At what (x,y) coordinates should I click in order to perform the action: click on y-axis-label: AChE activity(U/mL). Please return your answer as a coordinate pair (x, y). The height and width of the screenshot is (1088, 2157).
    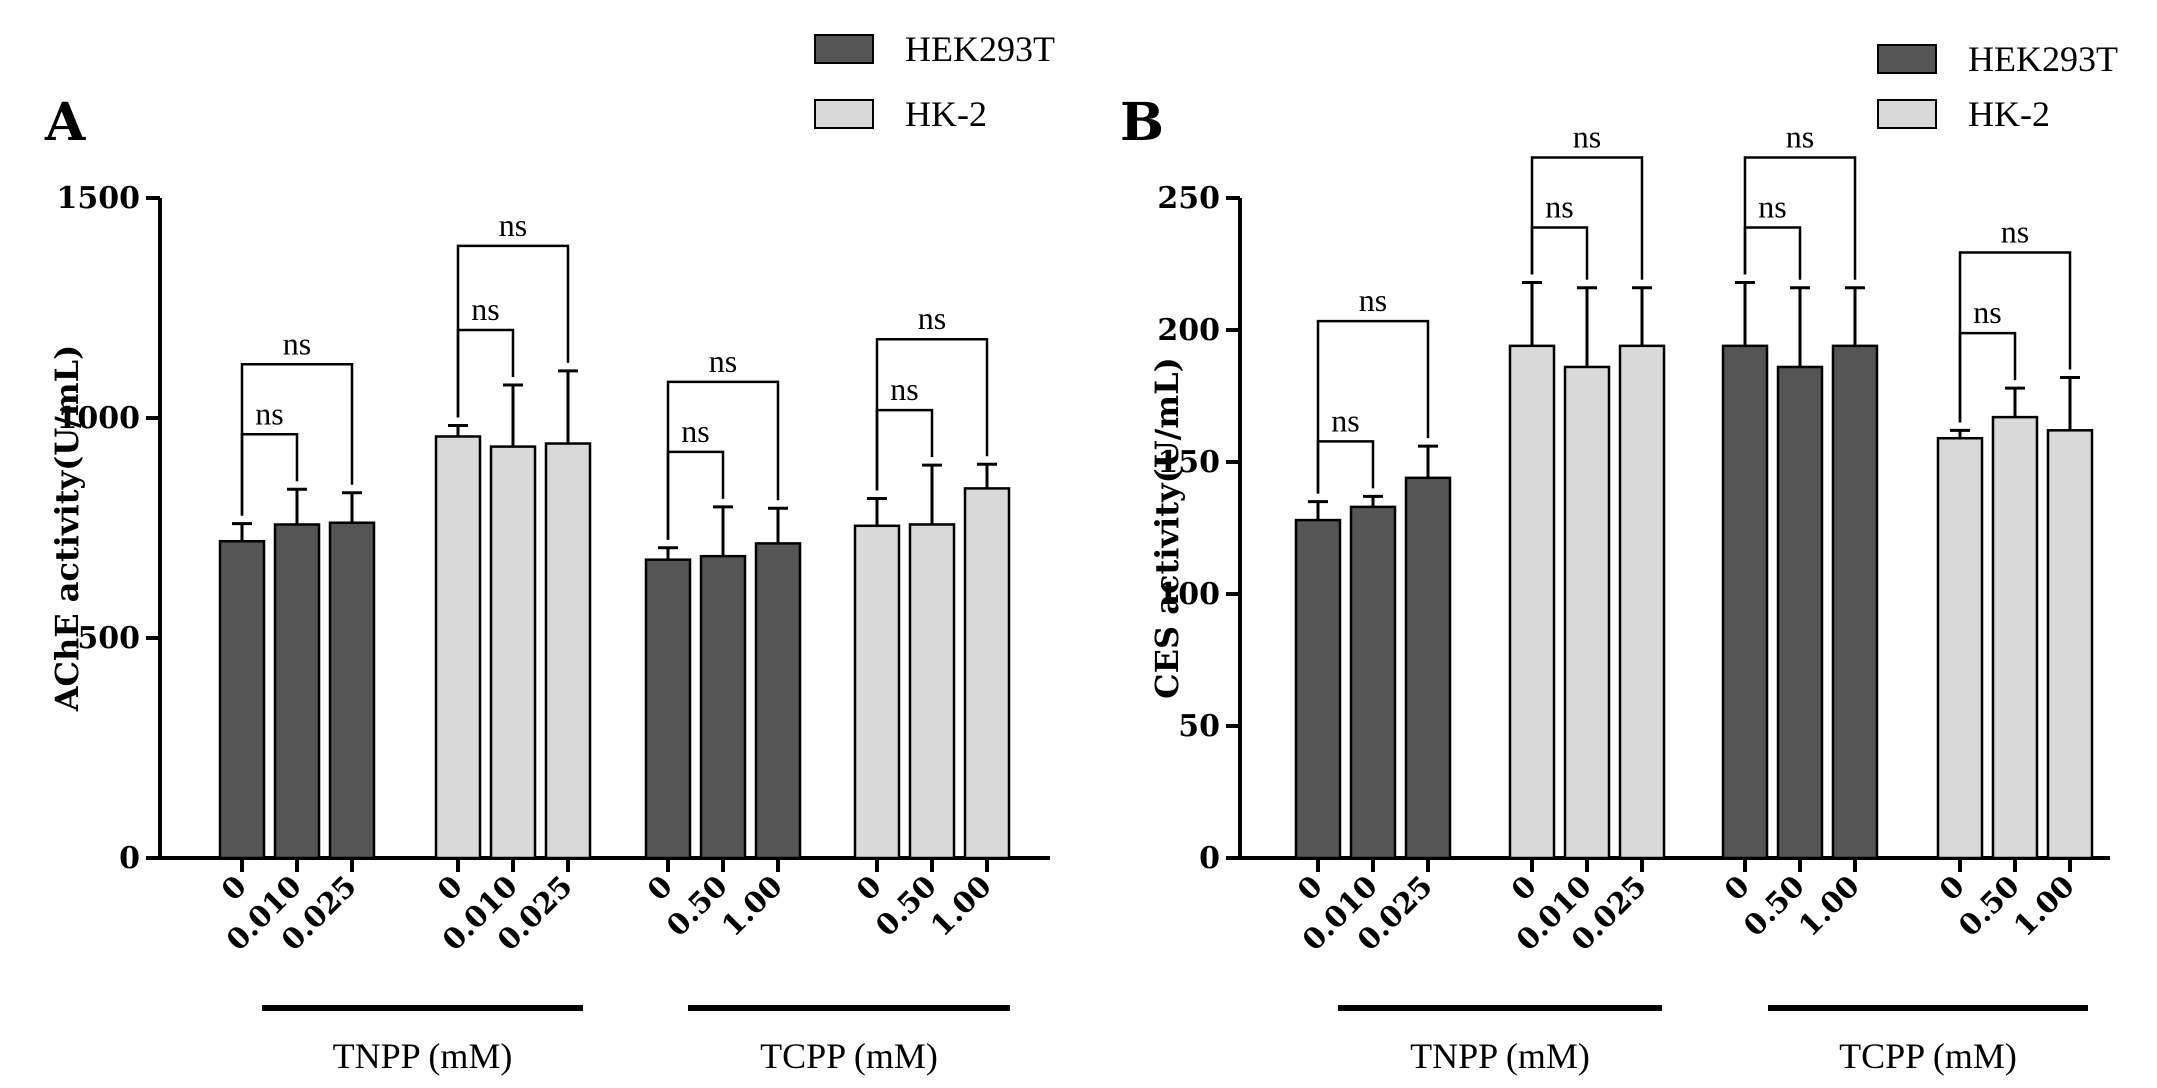
    Looking at the image, I should click on (67, 529).